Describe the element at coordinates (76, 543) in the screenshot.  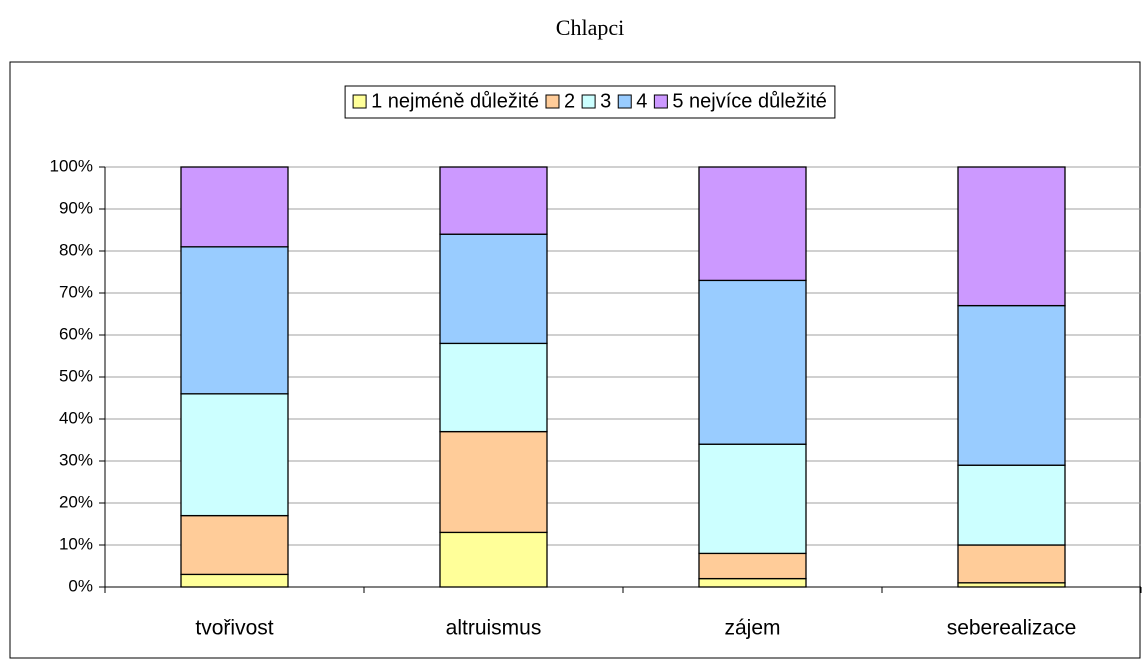
I see `y-tick-label: 10%` at that location.